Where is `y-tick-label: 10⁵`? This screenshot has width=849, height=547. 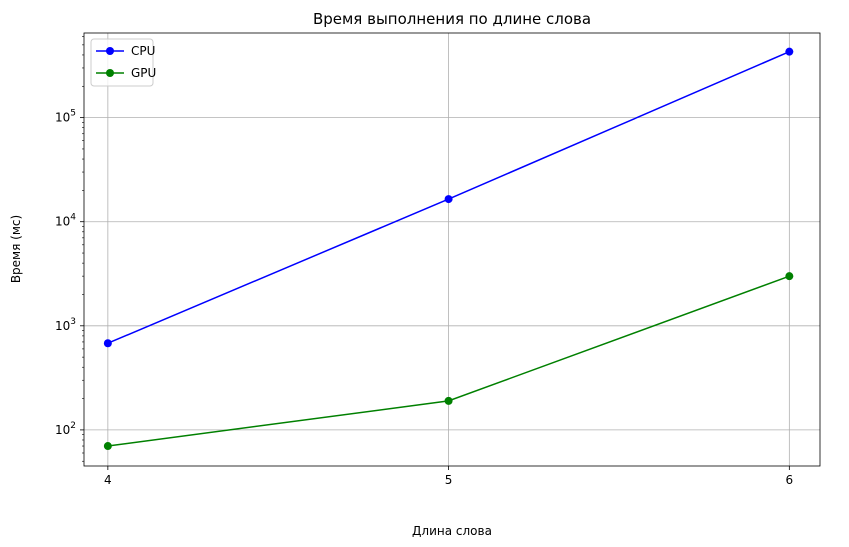 y-tick-label: 10⁵ is located at coordinates (65, 117).